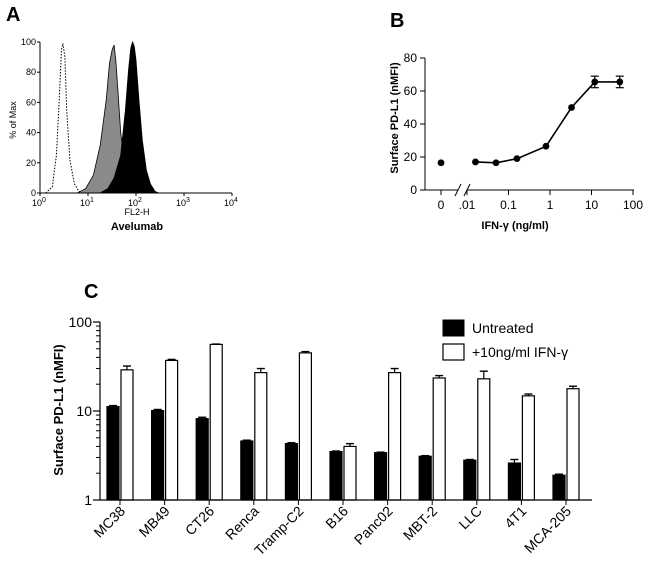 Image resolution: width=650 pixels, height=585 pixels. Describe the element at coordinates (81, 322) in the screenshot. I see `panel-c-y-tick-label: 100` at that location.